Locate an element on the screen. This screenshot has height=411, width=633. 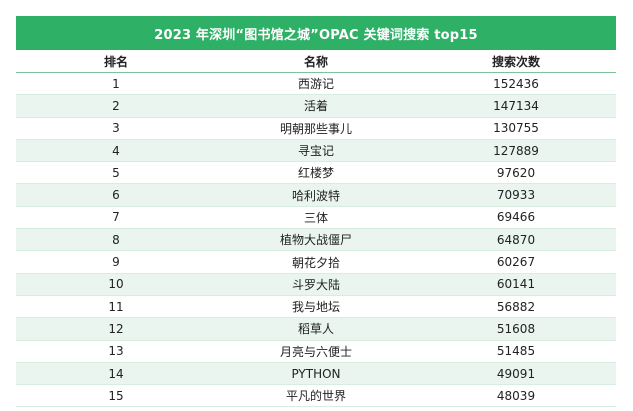
cell-rank: 13 is located at coordinates (116, 351).